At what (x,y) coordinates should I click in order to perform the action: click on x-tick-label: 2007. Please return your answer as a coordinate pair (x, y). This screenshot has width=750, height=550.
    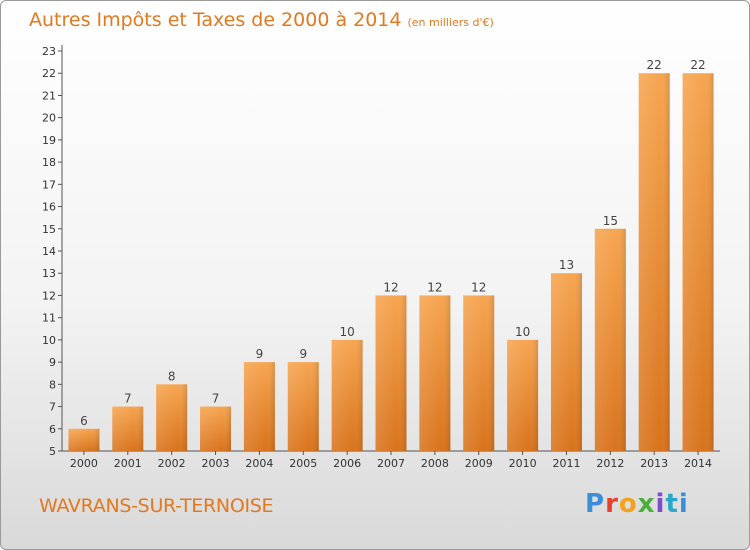
    Looking at the image, I should click on (391, 463).